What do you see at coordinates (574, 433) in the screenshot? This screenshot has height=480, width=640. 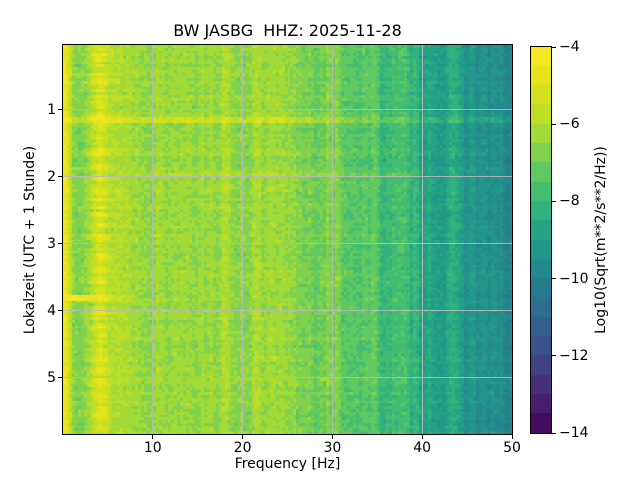 I see `colorbar-tick-label: −14` at bounding box center [574, 433].